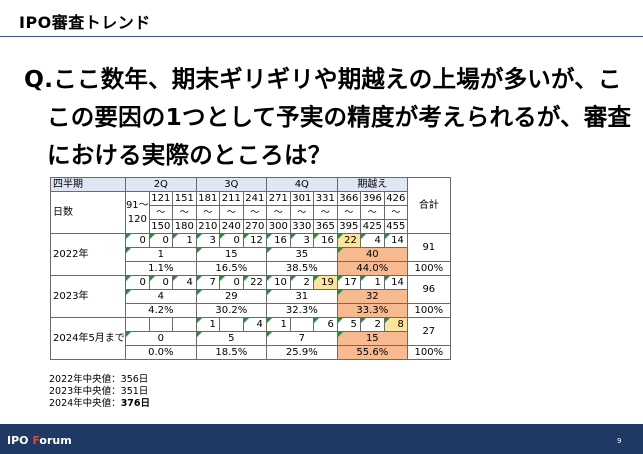  Describe the element at coordinates (160, 296) in the screenshot. I see `quarter-sum: 4` at that location.